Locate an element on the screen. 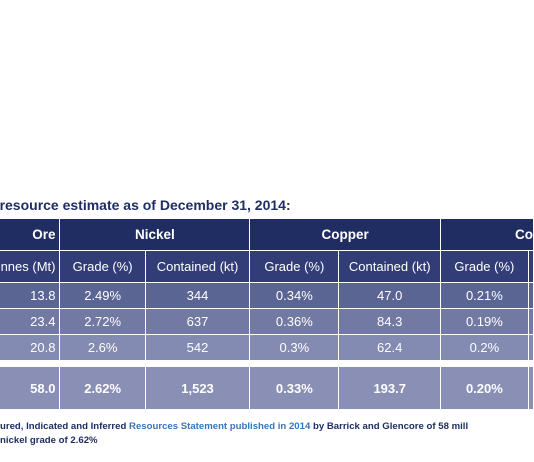 The height and width of the screenshot is (462, 534). table-row: 23.4 2.72% 637 0.36% 84.3 0.19% is located at coordinates (267, 321).